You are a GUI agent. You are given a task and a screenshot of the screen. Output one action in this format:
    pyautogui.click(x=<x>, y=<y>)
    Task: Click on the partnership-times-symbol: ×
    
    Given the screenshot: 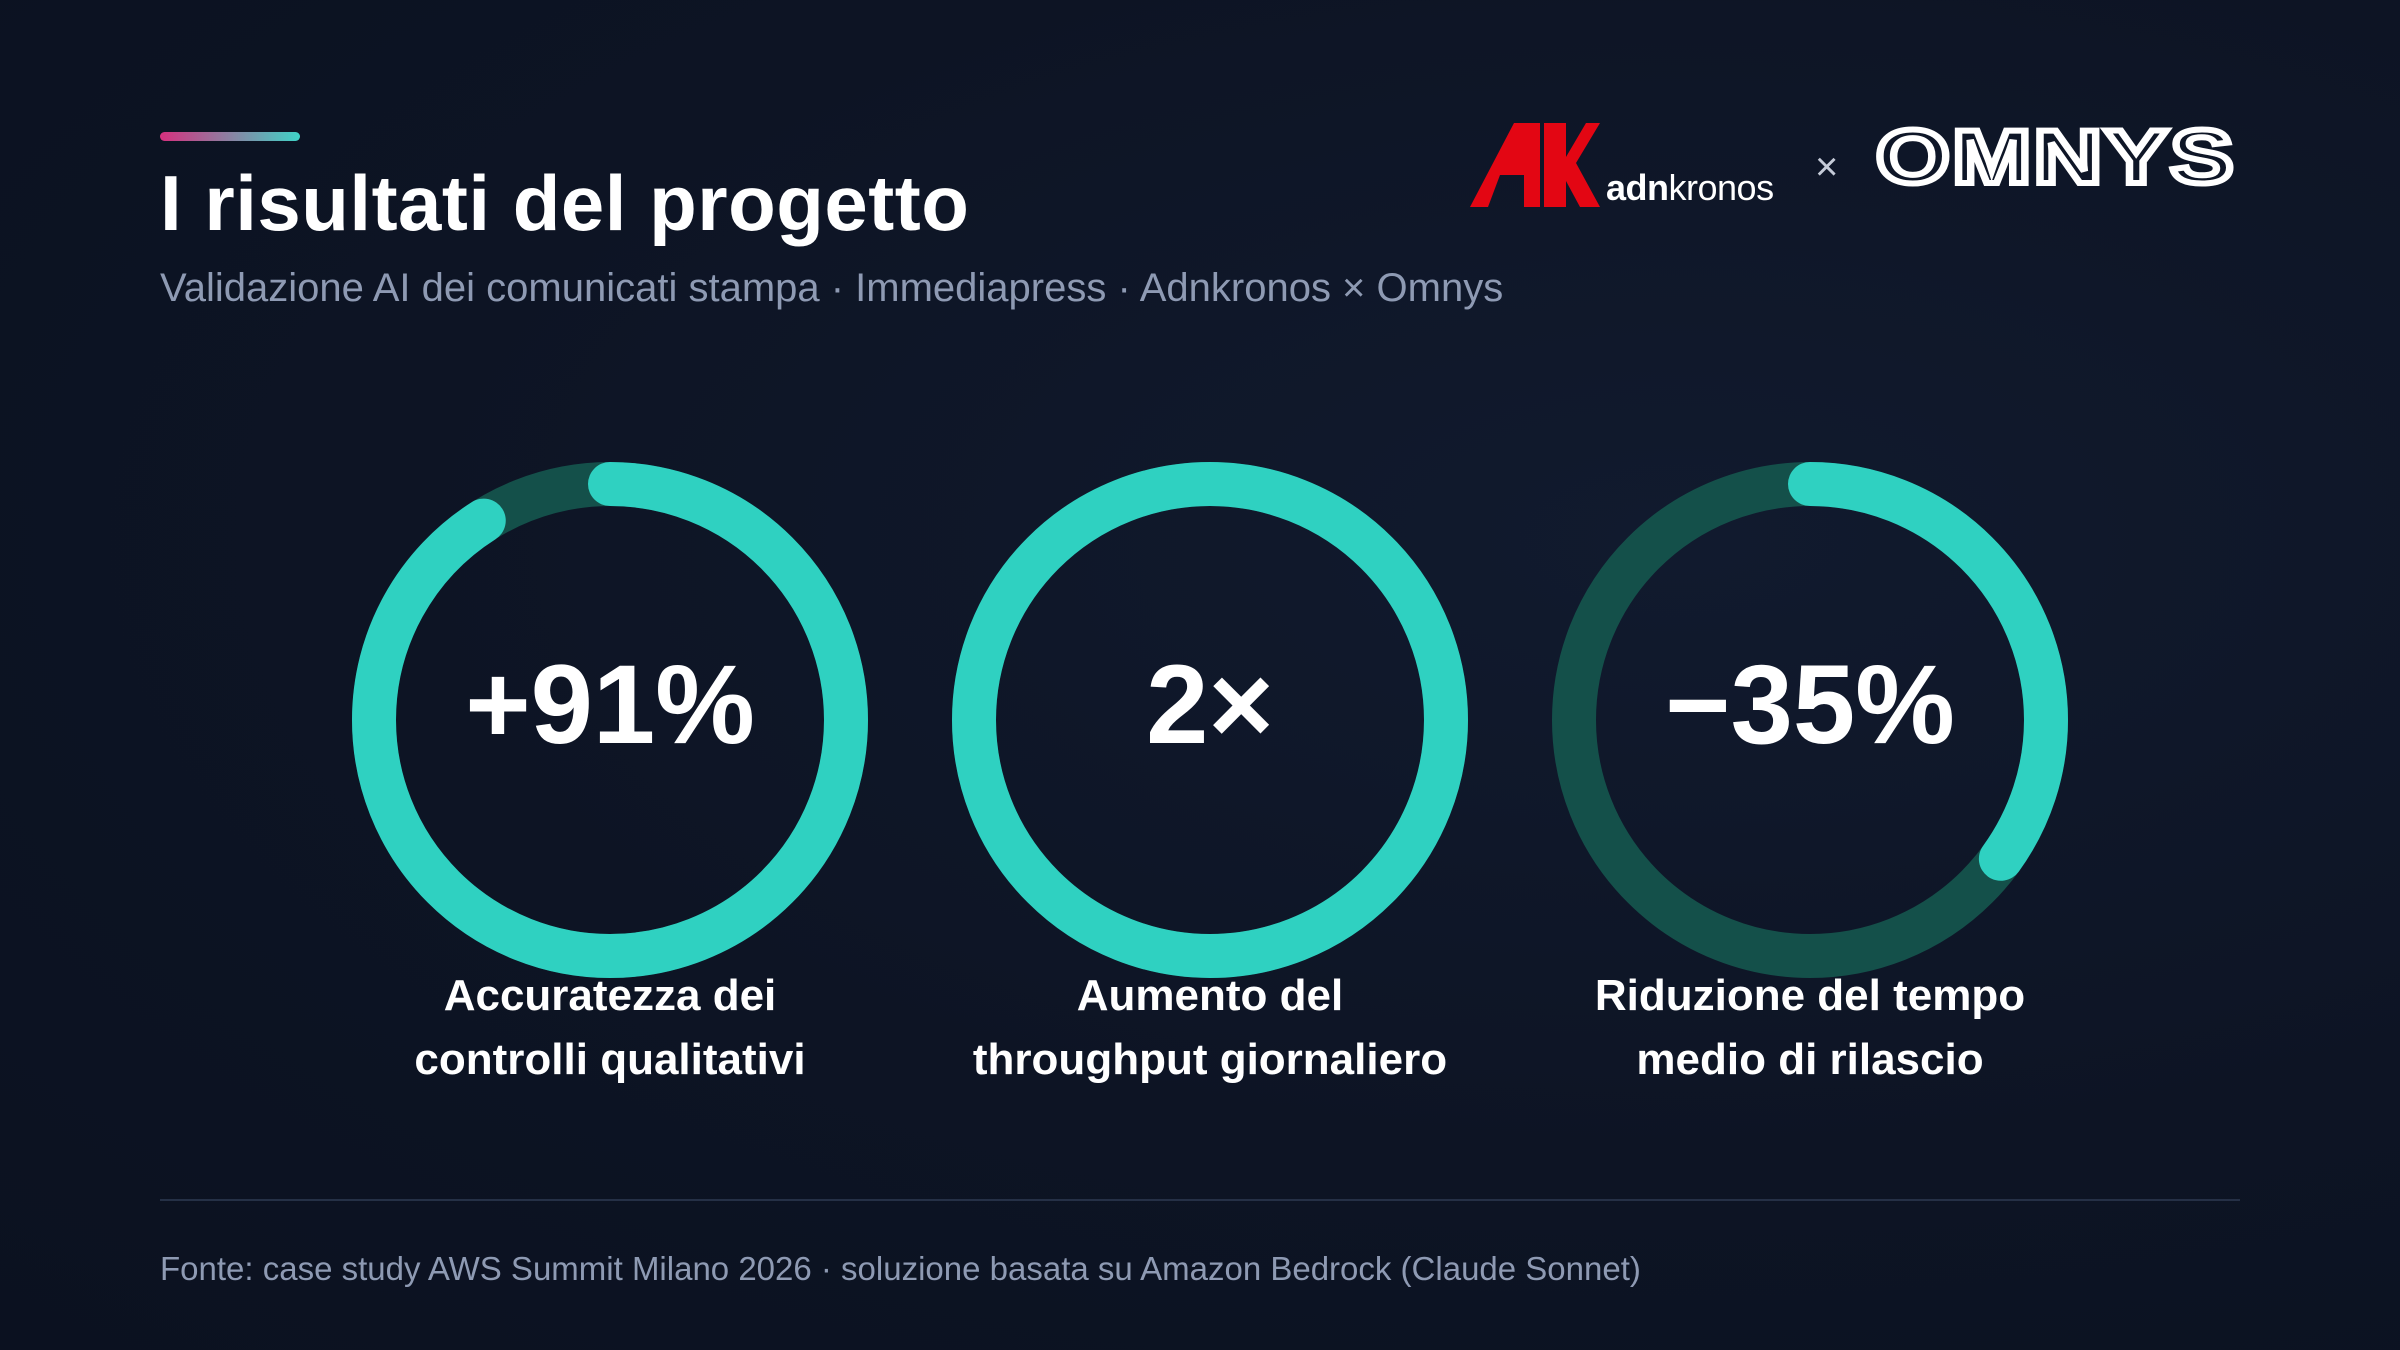 What is the action you would take?
    pyautogui.click(x=1827, y=167)
    